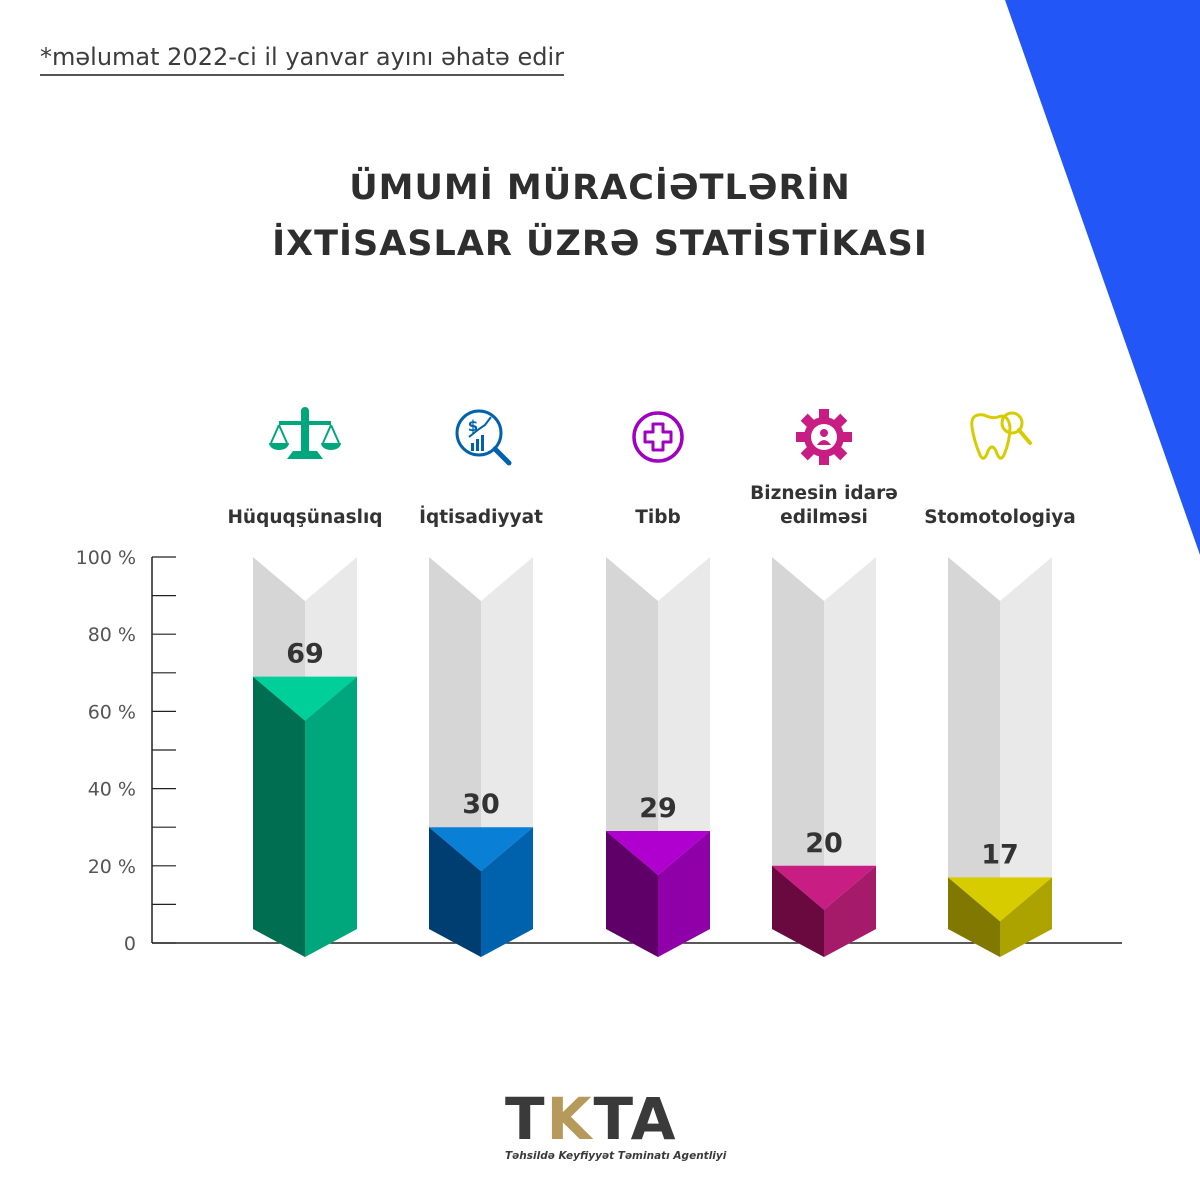 This screenshot has width=1200, height=1200. I want to click on bar-group: 20 Biznesin idarə edilməsi, so click(824, 720).